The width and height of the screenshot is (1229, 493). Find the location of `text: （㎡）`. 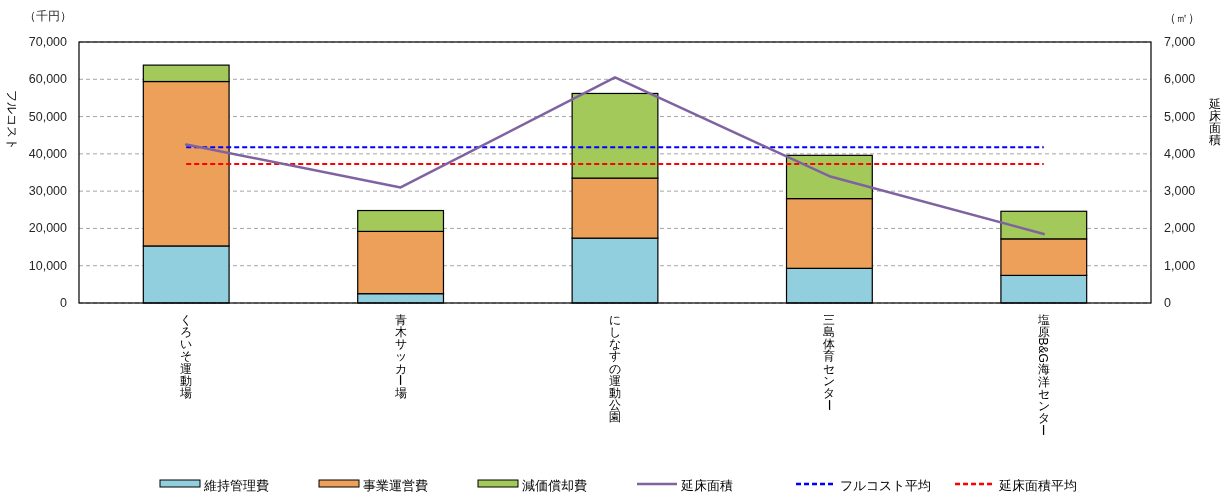

text: （㎡） is located at coordinates (1182, 18).